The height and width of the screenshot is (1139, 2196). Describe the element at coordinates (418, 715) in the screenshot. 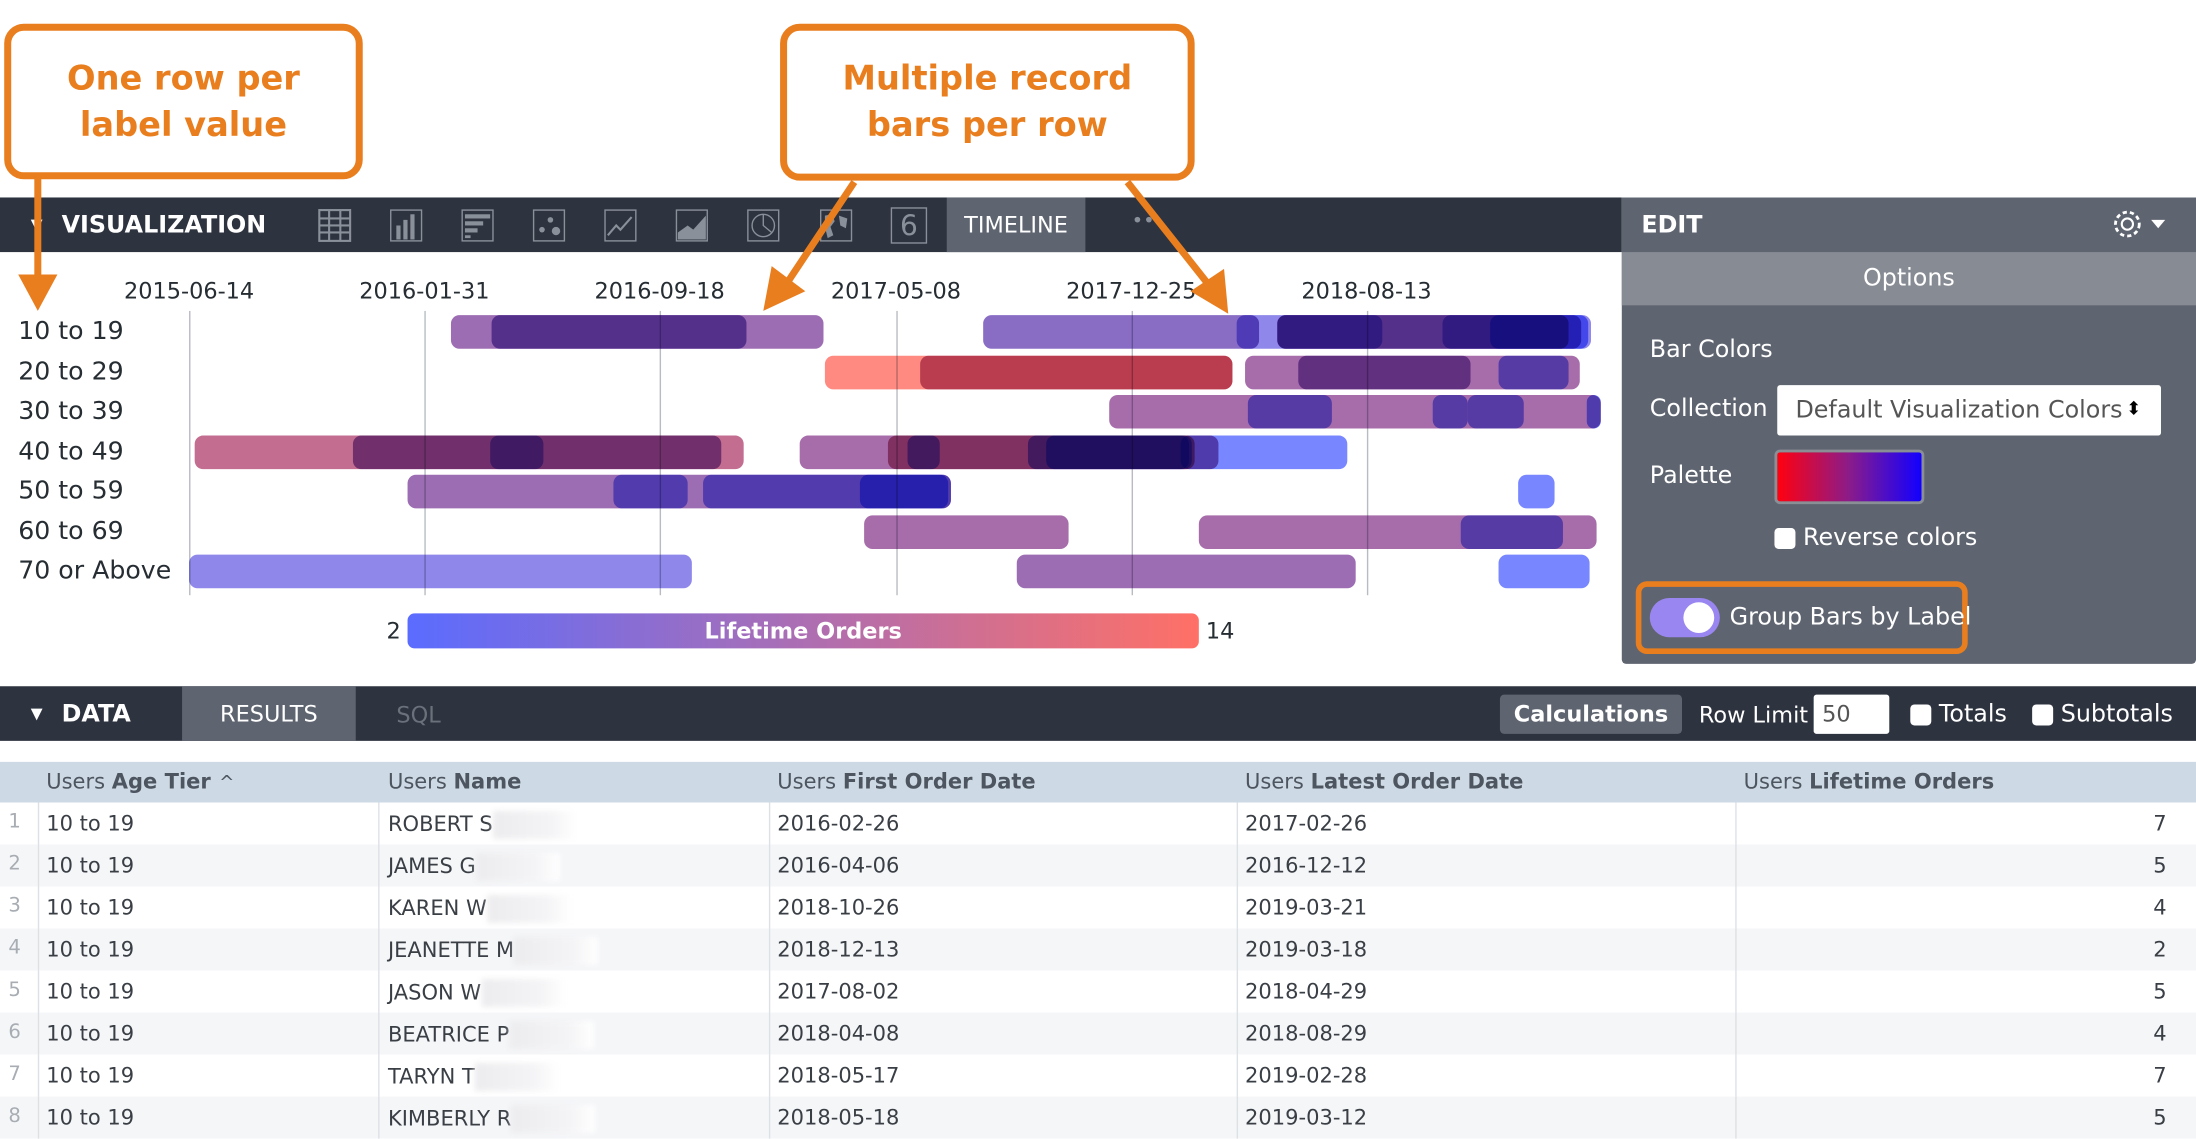

I see `tab-sql: SQL` at that location.